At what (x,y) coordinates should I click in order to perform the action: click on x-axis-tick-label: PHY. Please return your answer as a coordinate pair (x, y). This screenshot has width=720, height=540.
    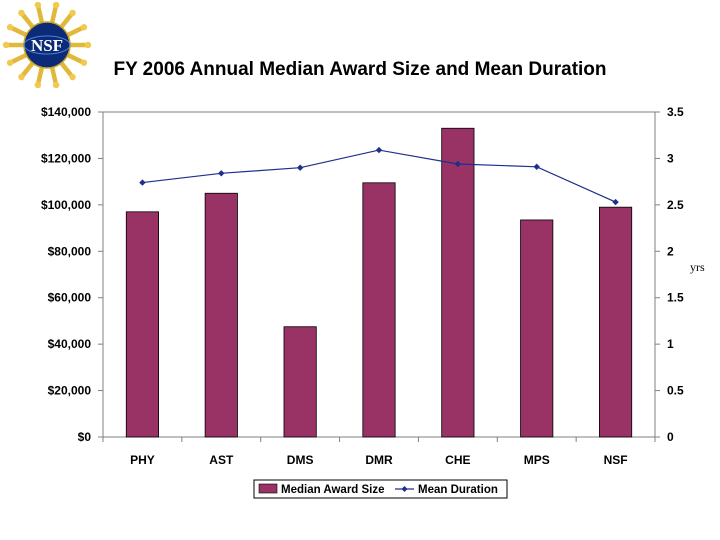
    Looking at the image, I should click on (142, 460).